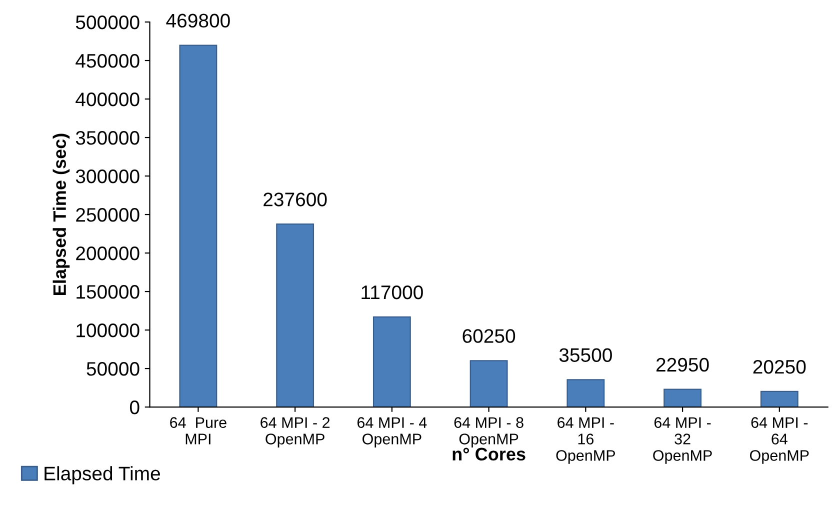 Image resolution: width=832 pixels, height=512 pixels. What do you see at coordinates (489, 336) in the screenshot?
I see `data-label: 60250` at bounding box center [489, 336].